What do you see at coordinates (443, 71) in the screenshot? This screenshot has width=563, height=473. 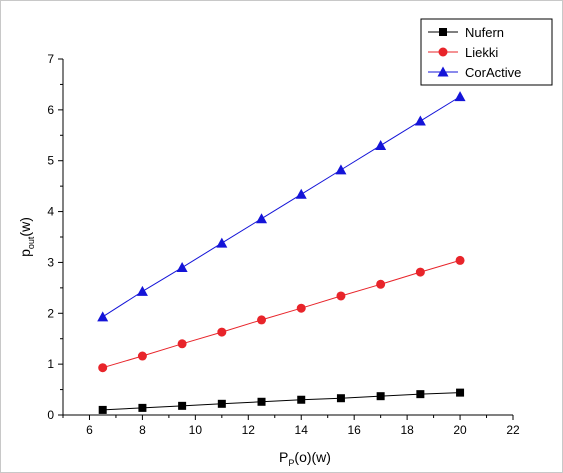 I see `legend-marker-coractive` at bounding box center [443, 71].